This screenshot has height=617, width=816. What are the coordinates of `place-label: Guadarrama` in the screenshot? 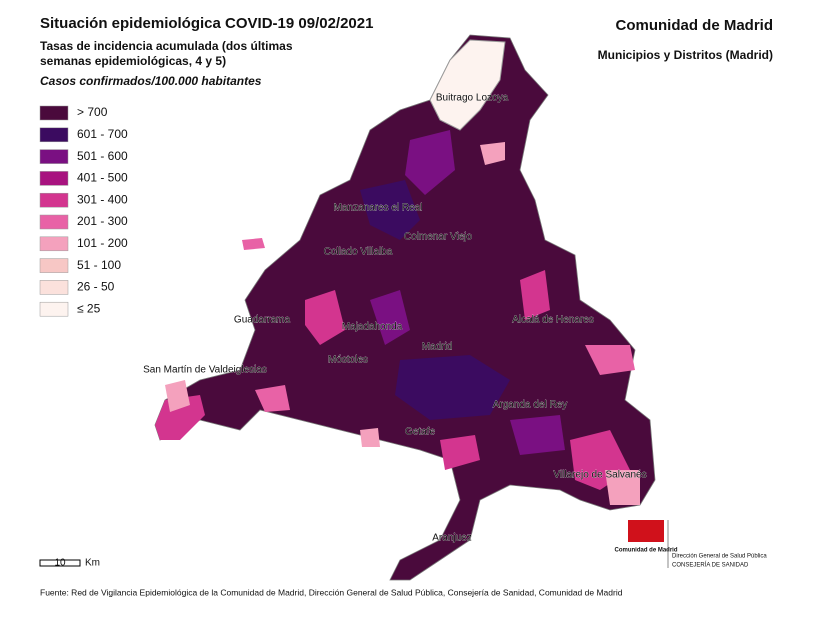 It's located at (262, 320).